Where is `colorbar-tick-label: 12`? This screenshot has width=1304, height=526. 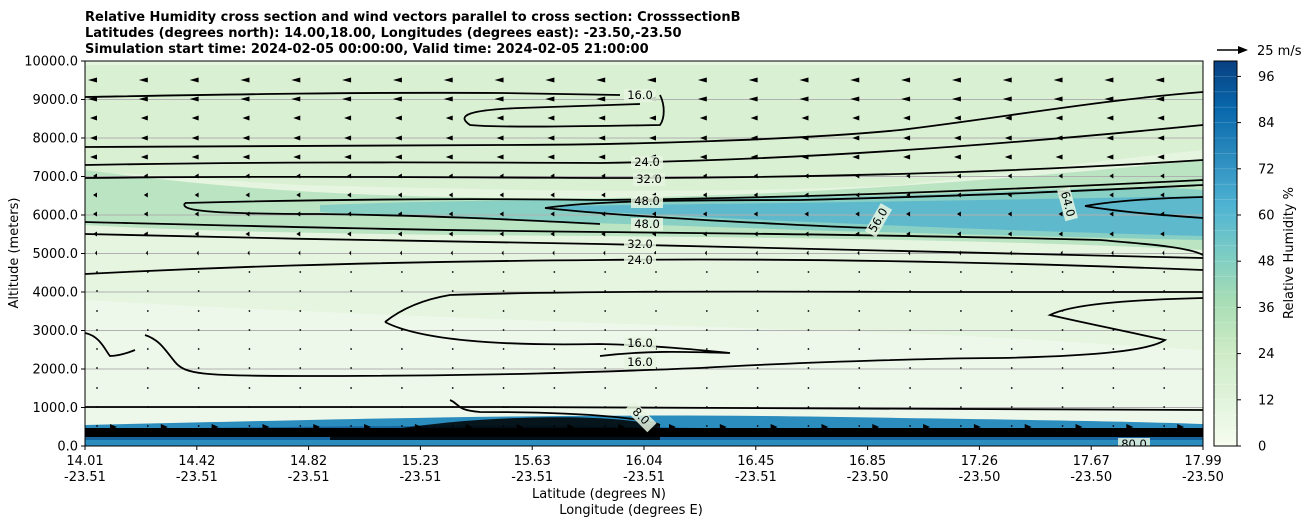
colorbar-tick-label: 12 is located at coordinates (1266, 400).